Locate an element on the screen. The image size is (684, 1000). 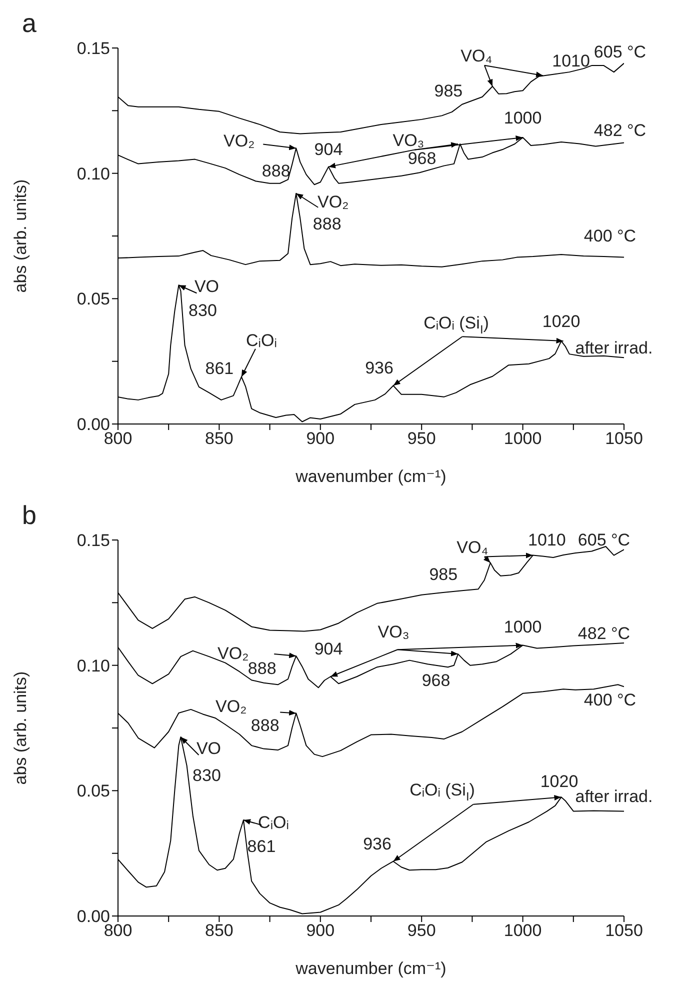
chart-title: b is located at coordinates (29, 515).